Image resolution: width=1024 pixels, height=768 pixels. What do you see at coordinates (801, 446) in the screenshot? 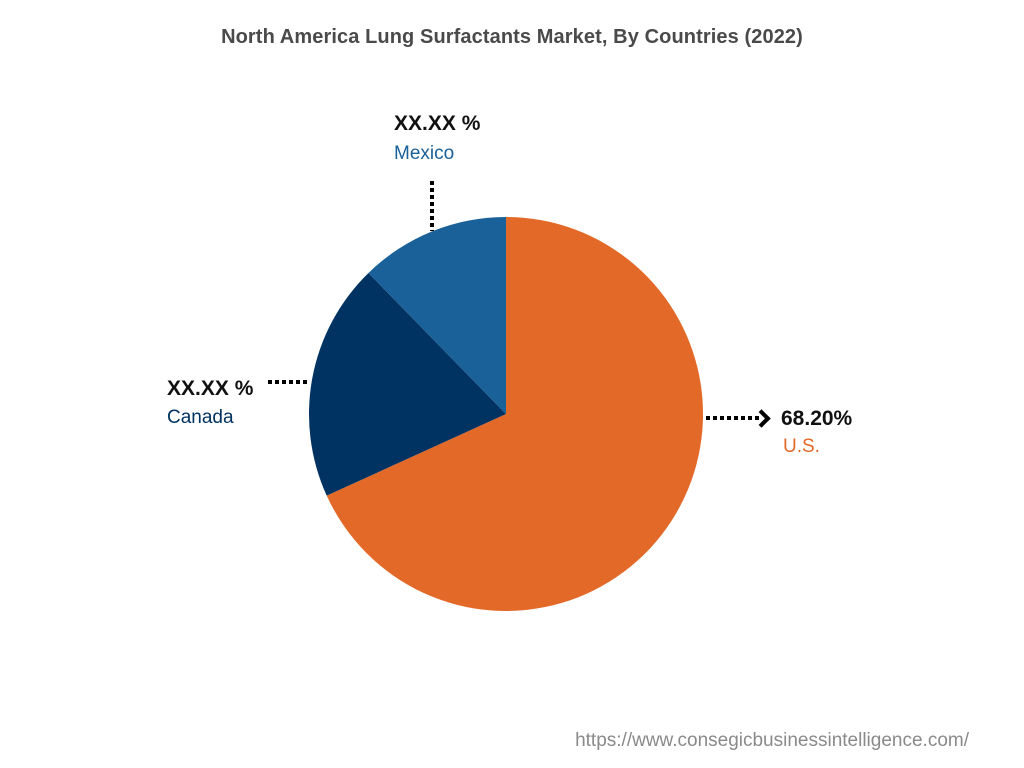
I see `us-name-label: U.S.` at bounding box center [801, 446].